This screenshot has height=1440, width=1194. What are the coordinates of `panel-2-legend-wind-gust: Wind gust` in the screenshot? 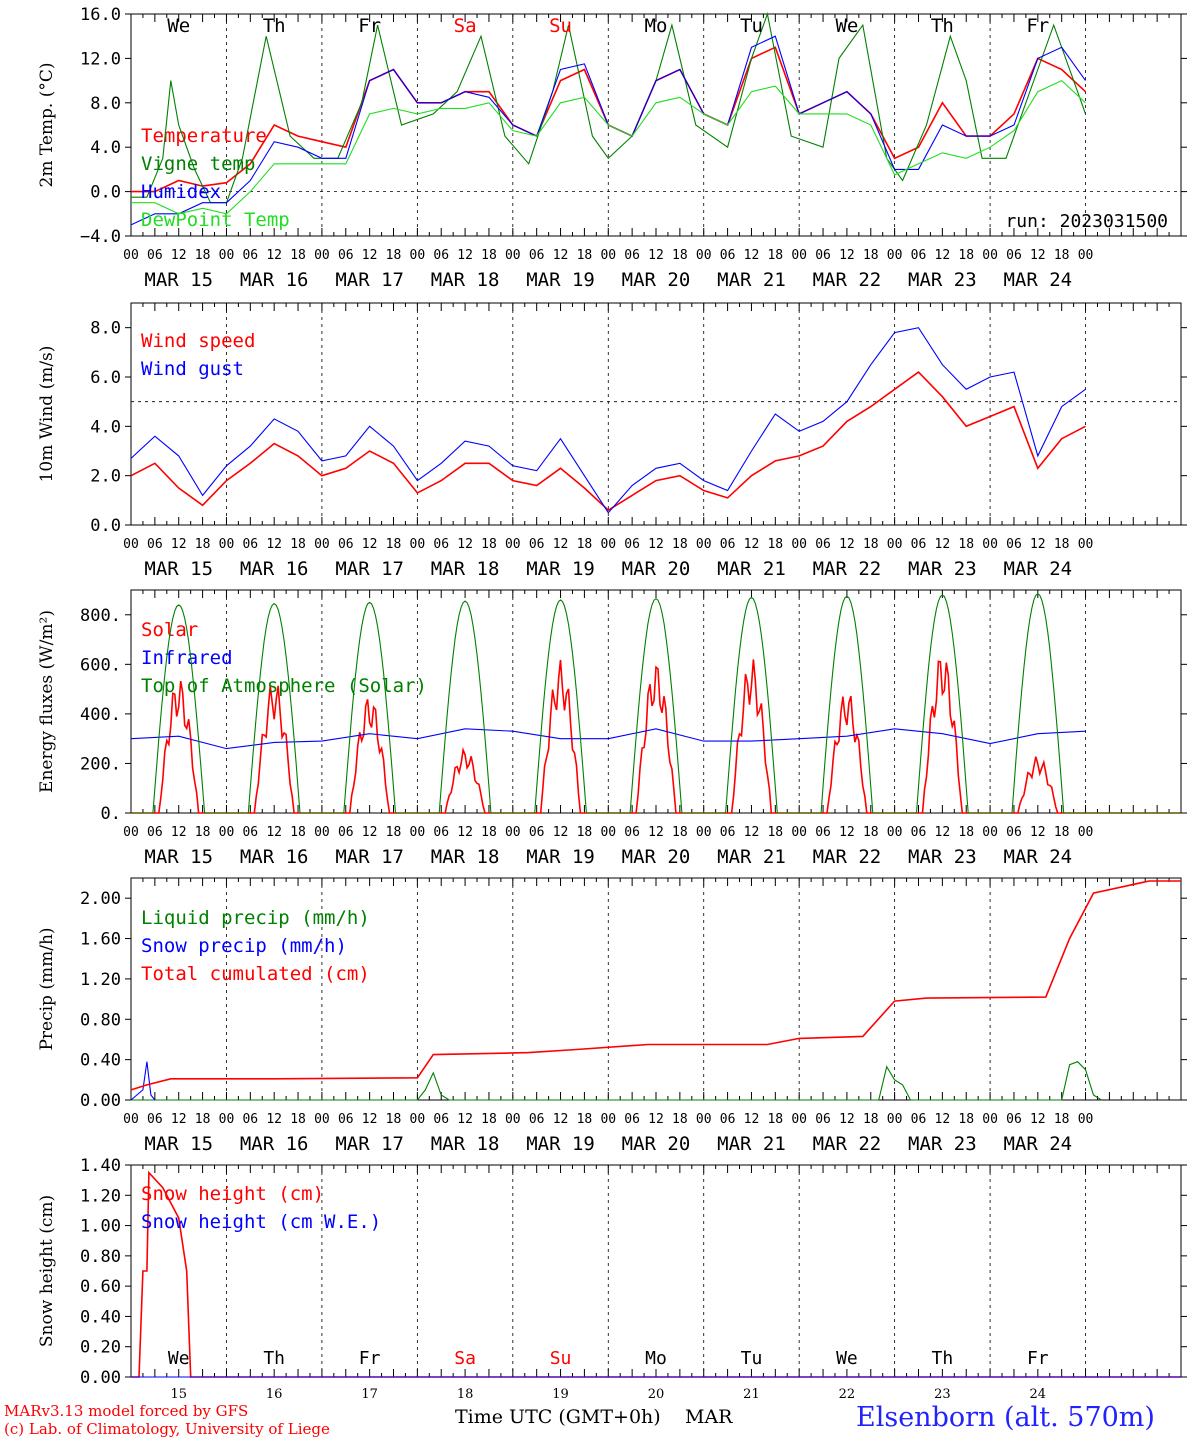 It's located at (192, 369).